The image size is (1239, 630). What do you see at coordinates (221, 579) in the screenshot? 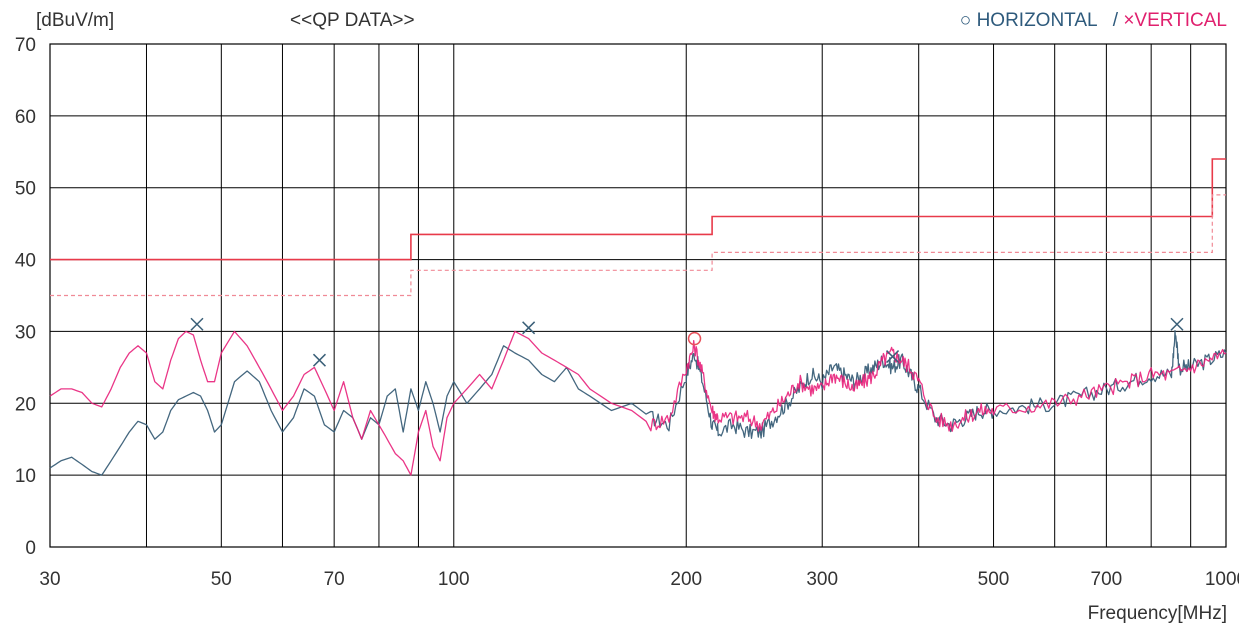
I see `x-tick-label: 50` at bounding box center [221, 579].